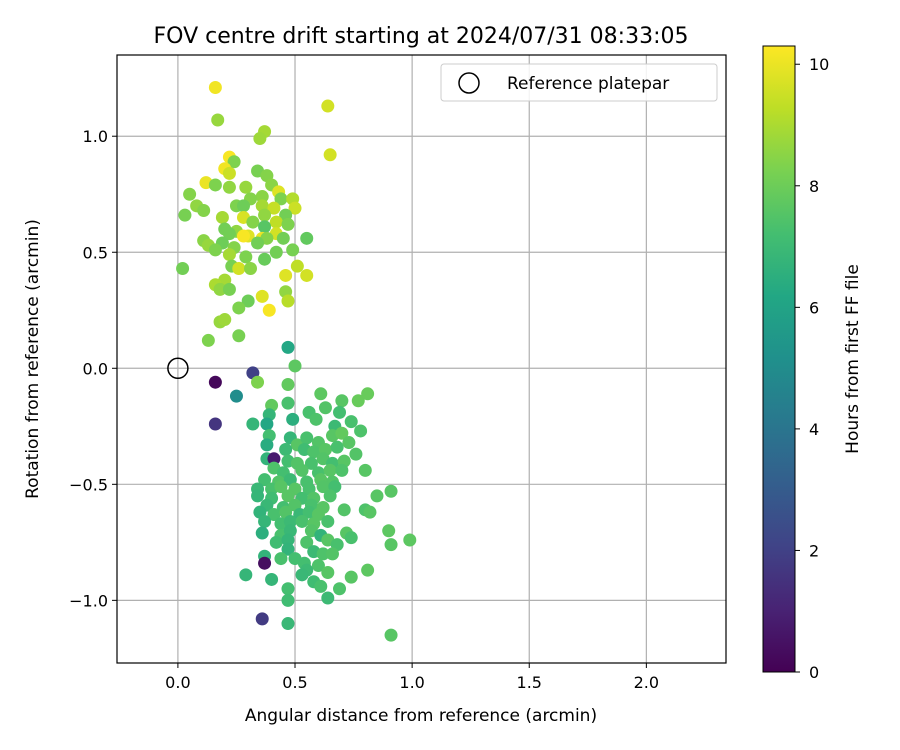 The width and height of the screenshot is (900, 750). What do you see at coordinates (411, 682) in the screenshot?
I see `x-tick-label: 1.0` at bounding box center [411, 682].